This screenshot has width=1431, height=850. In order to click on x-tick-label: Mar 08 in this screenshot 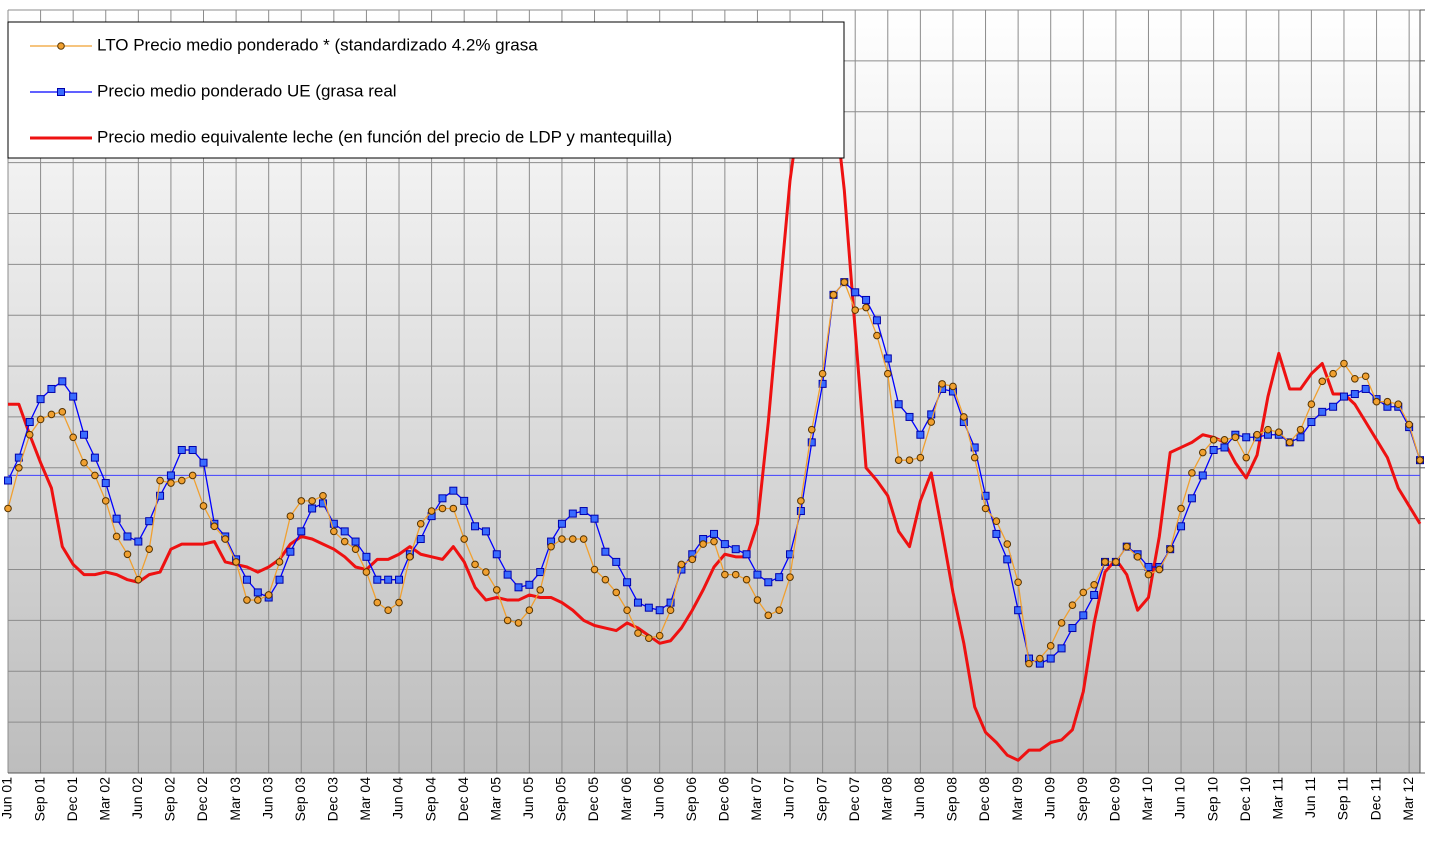, I will do `click(886, 799)`.